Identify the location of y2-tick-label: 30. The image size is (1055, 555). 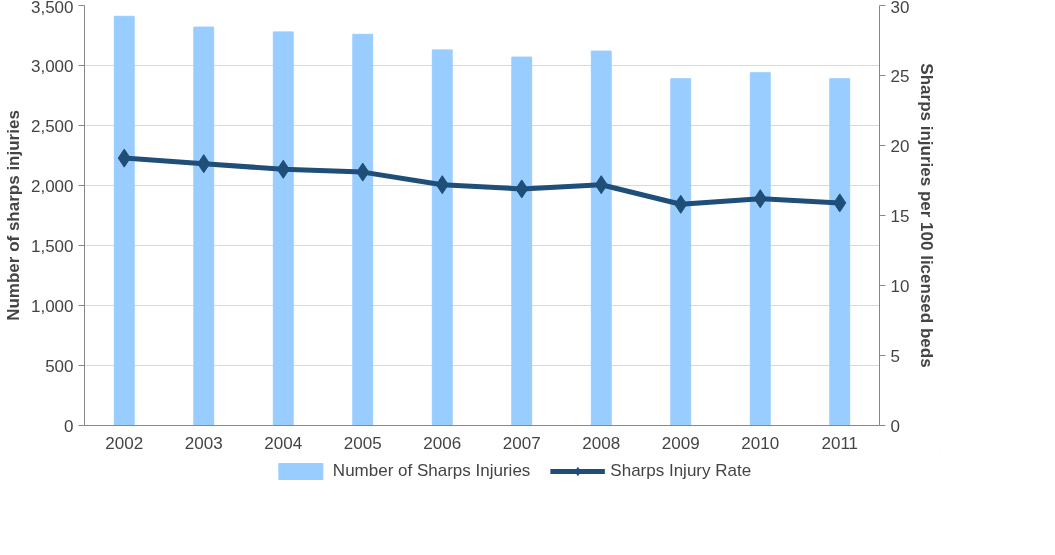
(900, 8).